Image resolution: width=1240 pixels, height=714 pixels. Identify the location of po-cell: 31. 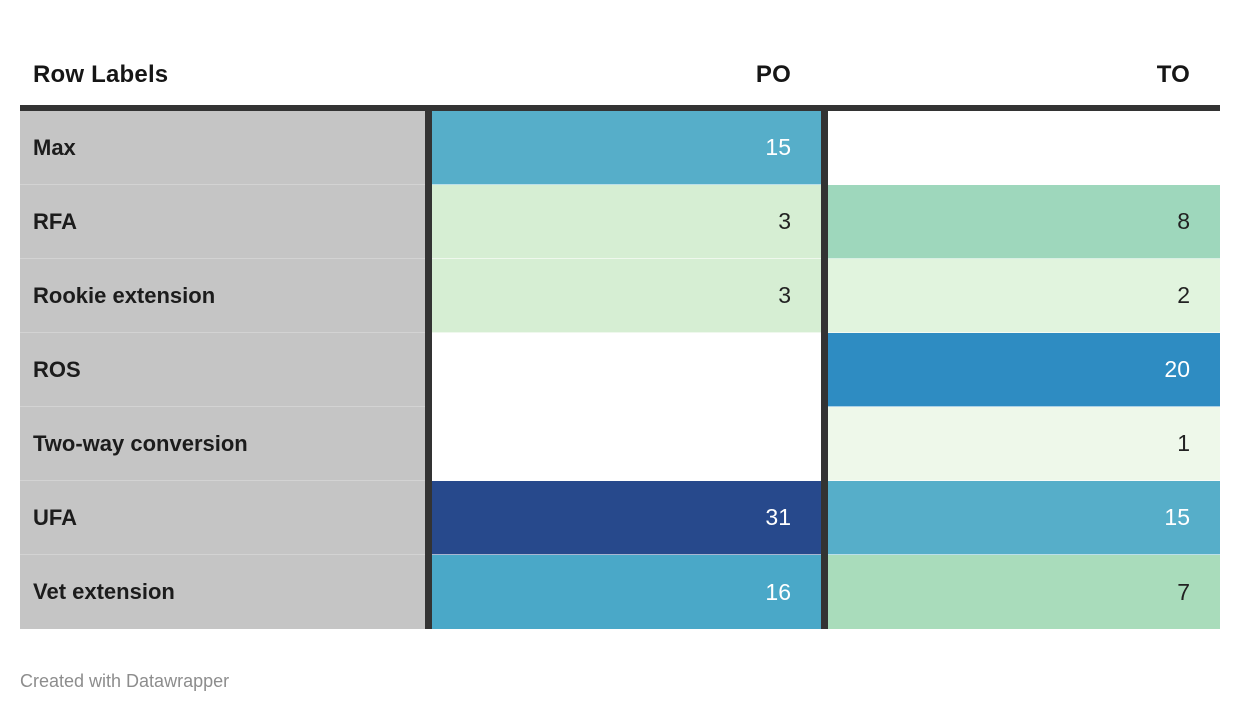
(626, 518).